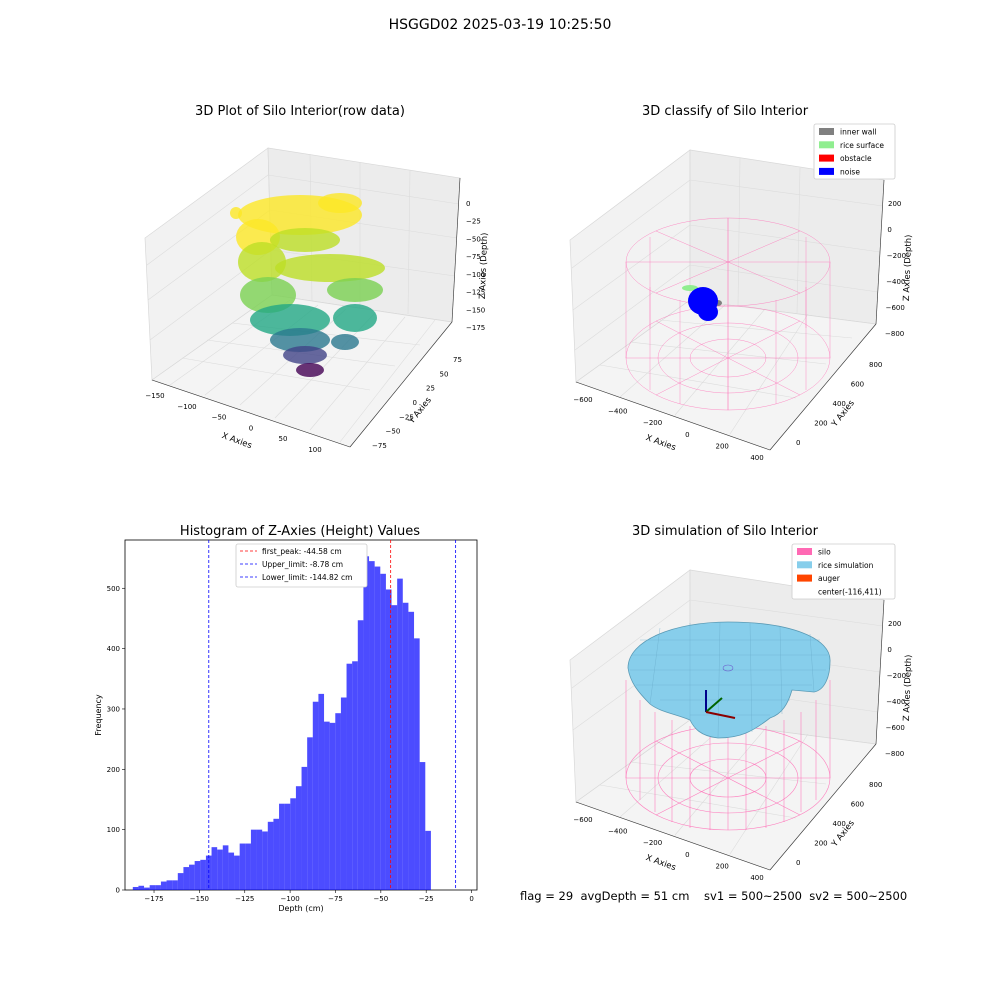 The height and width of the screenshot is (1000, 1000). What do you see at coordinates (820, 424) in the screenshot?
I see `classify-y-tick-label: 200` at bounding box center [820, 424].